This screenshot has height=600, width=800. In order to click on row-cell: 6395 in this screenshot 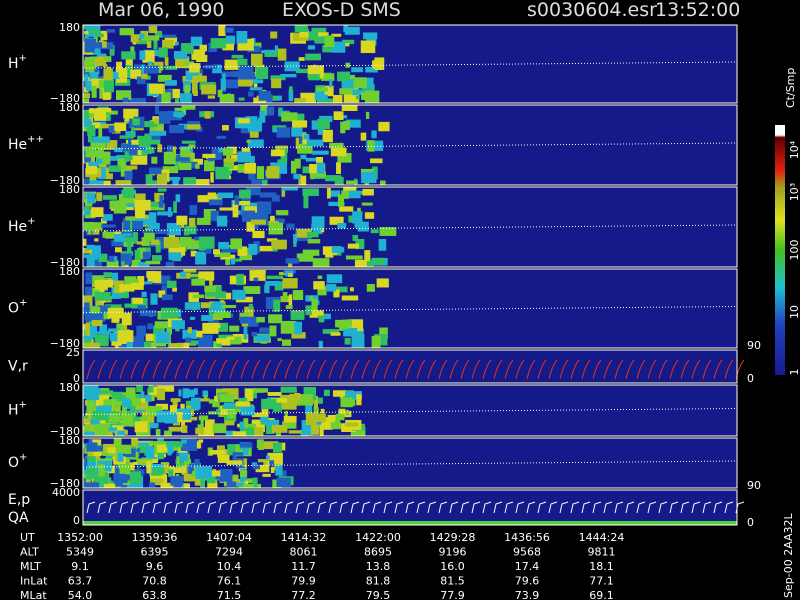, I will do `click(155, 552)`.